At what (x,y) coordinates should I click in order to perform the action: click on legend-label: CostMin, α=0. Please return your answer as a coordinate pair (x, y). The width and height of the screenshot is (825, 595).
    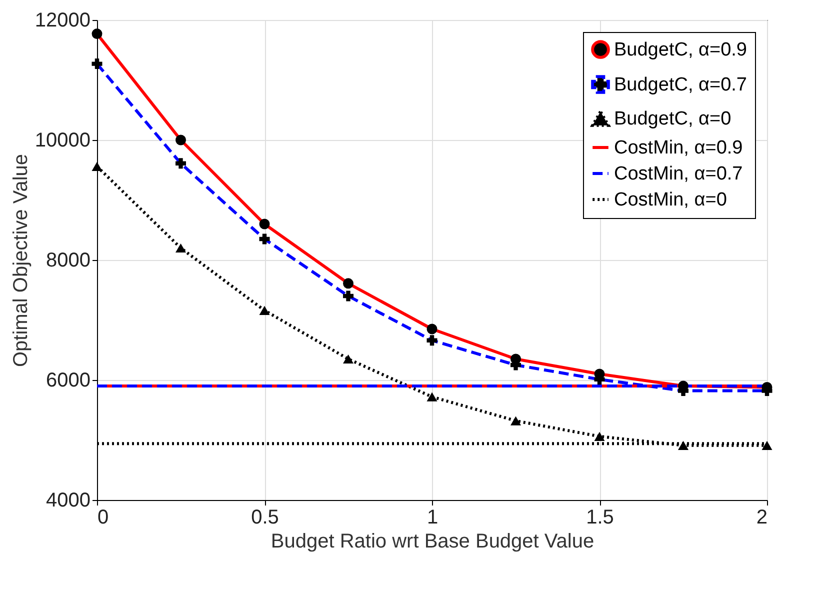
    Looking at the image, I should click on (670, 200).